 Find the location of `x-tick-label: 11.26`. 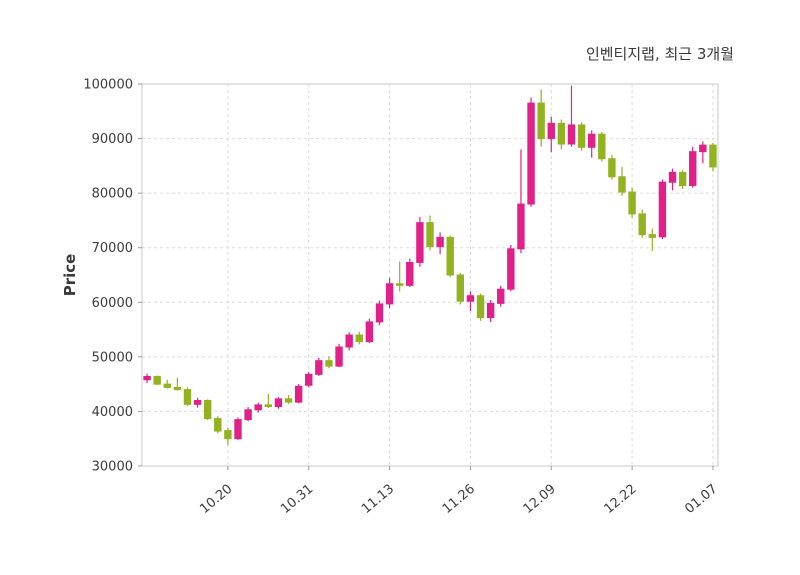

x-tick-label: 11.26 is located at coordinates (459, 499).